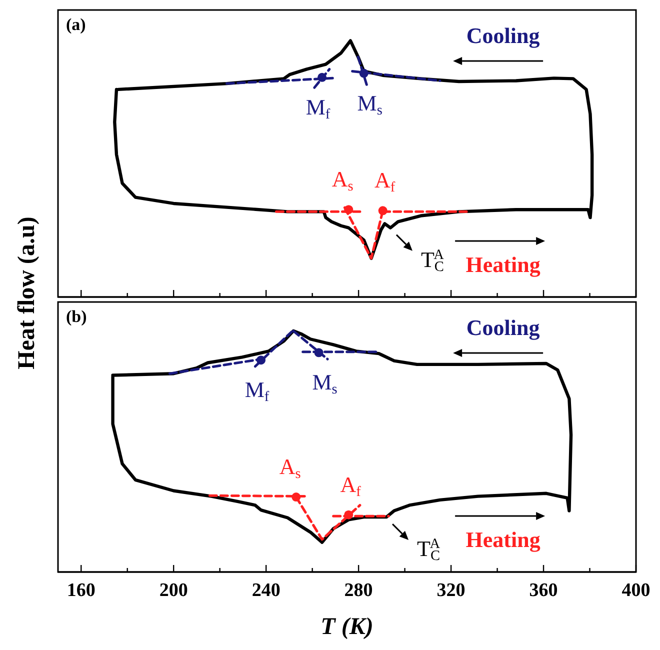  I want to click on x-tick-label: 360, so click(543, 590).